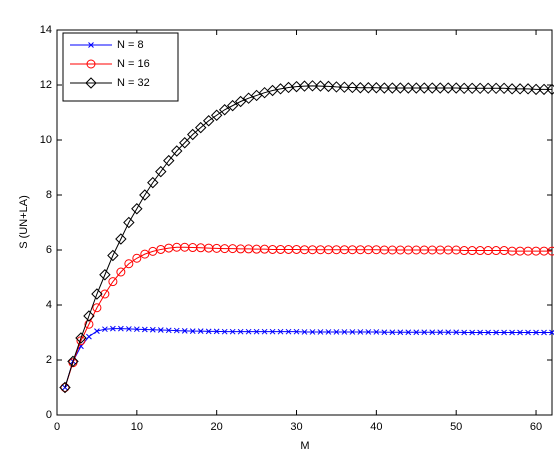  I want to click on legend-box, so click(120, 67).